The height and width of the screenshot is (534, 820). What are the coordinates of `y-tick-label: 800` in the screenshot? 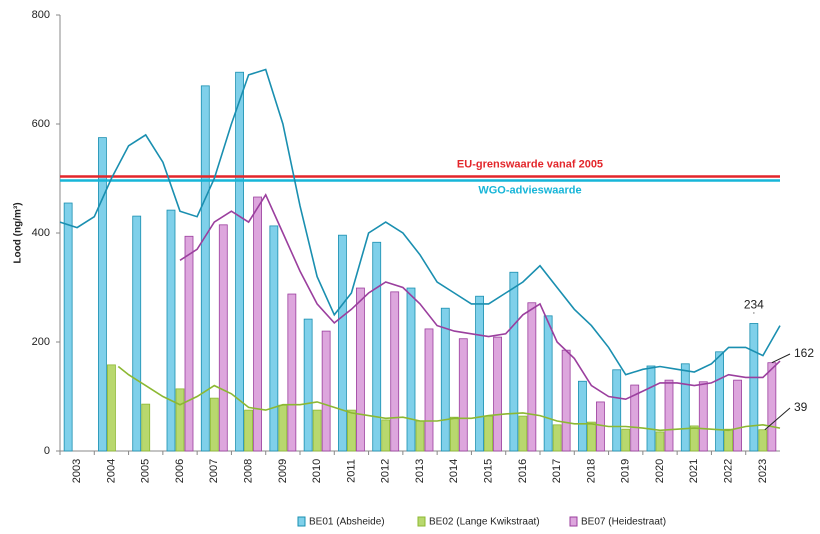 It's located at (41, 15).